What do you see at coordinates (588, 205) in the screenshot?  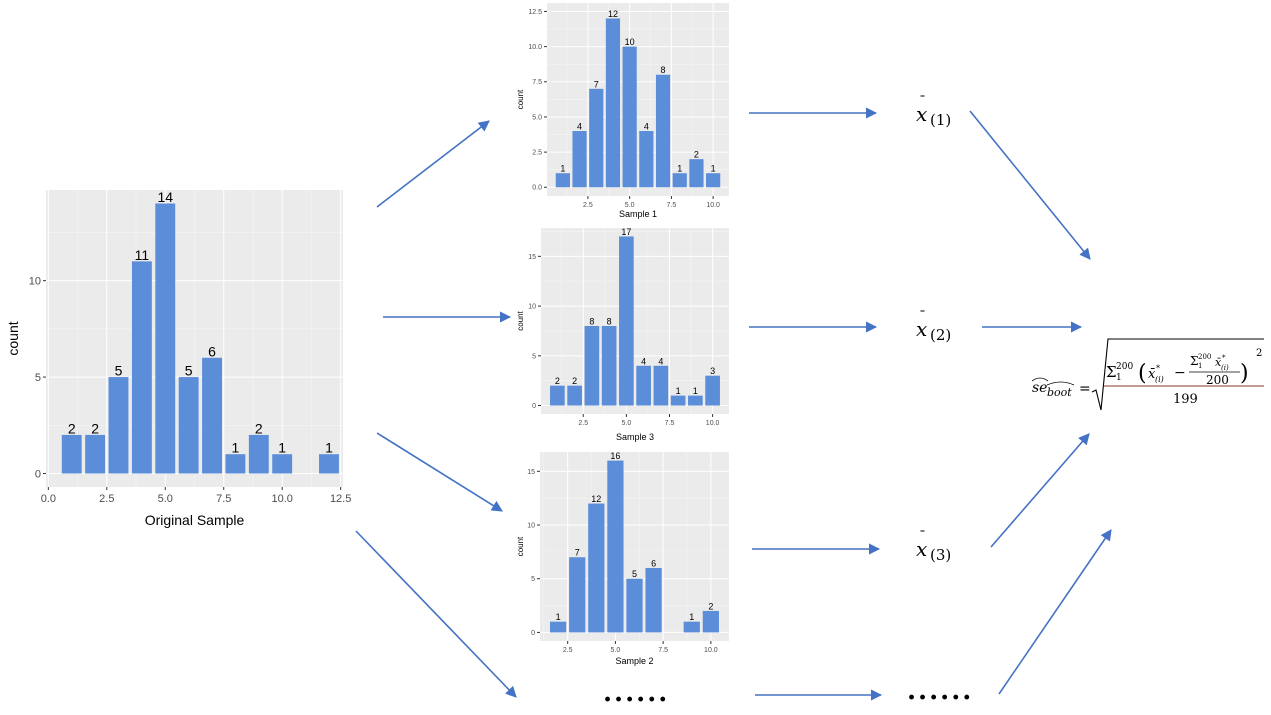 I see `sample1-x-tick-label: 2.5` at bounding box center [588, 205].